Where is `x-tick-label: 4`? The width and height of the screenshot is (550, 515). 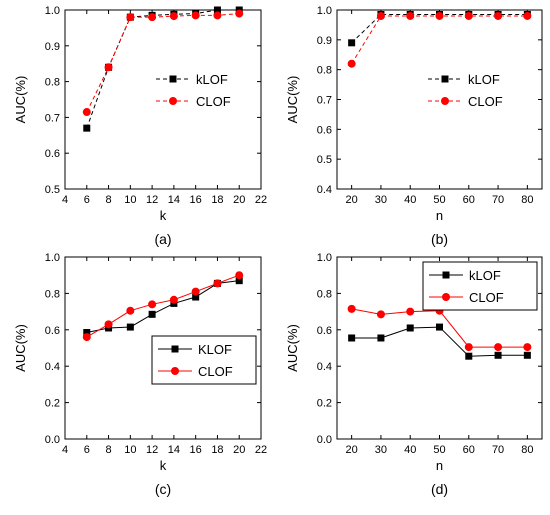 x-tick-label: 4 is located at coordinates (65, 450).